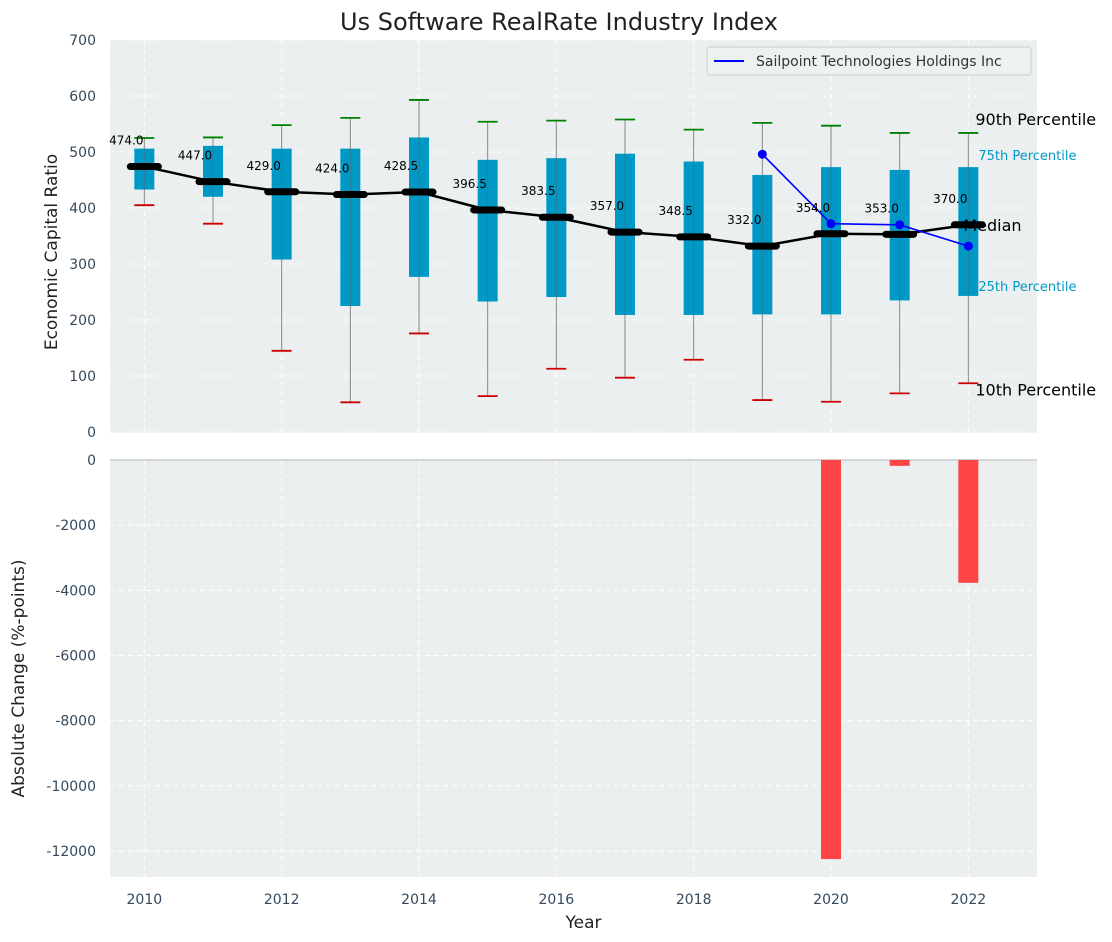 The height and width of the screenshot is (942, 1112). I want to click on legend: Sailpoint Technologies Holdings Inc, so click(869, 61).